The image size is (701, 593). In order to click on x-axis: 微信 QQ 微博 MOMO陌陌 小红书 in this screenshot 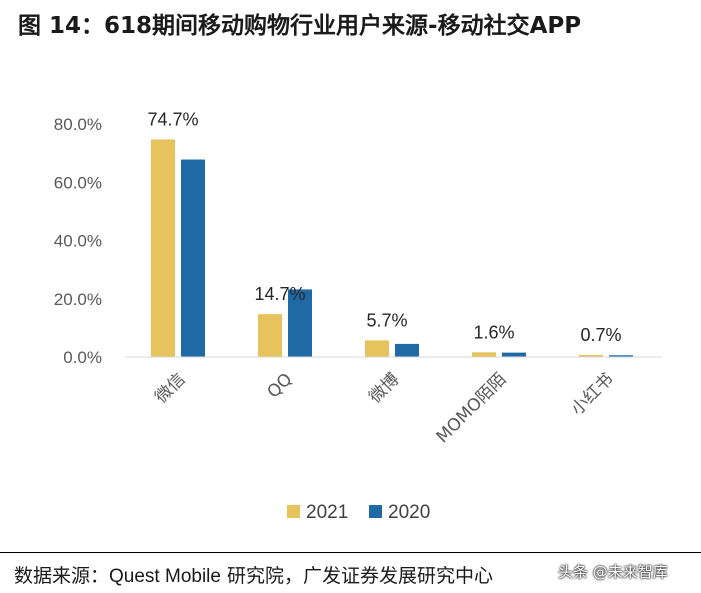, I will do `click(384, 408)`.